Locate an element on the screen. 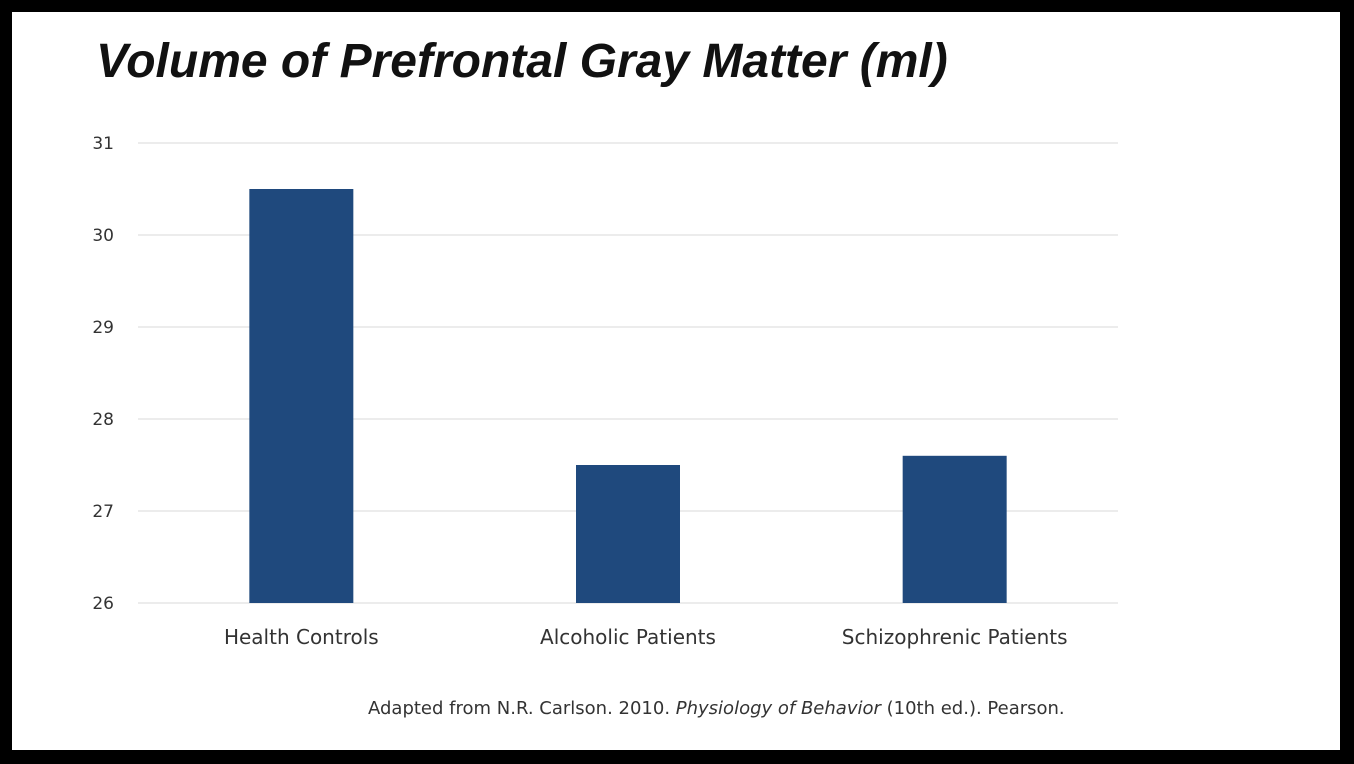 The height and width of the screenshot is (764, 1354). y-axis-ticks: 26 27 28 29 30 31 is located at coordinates (103, 374).